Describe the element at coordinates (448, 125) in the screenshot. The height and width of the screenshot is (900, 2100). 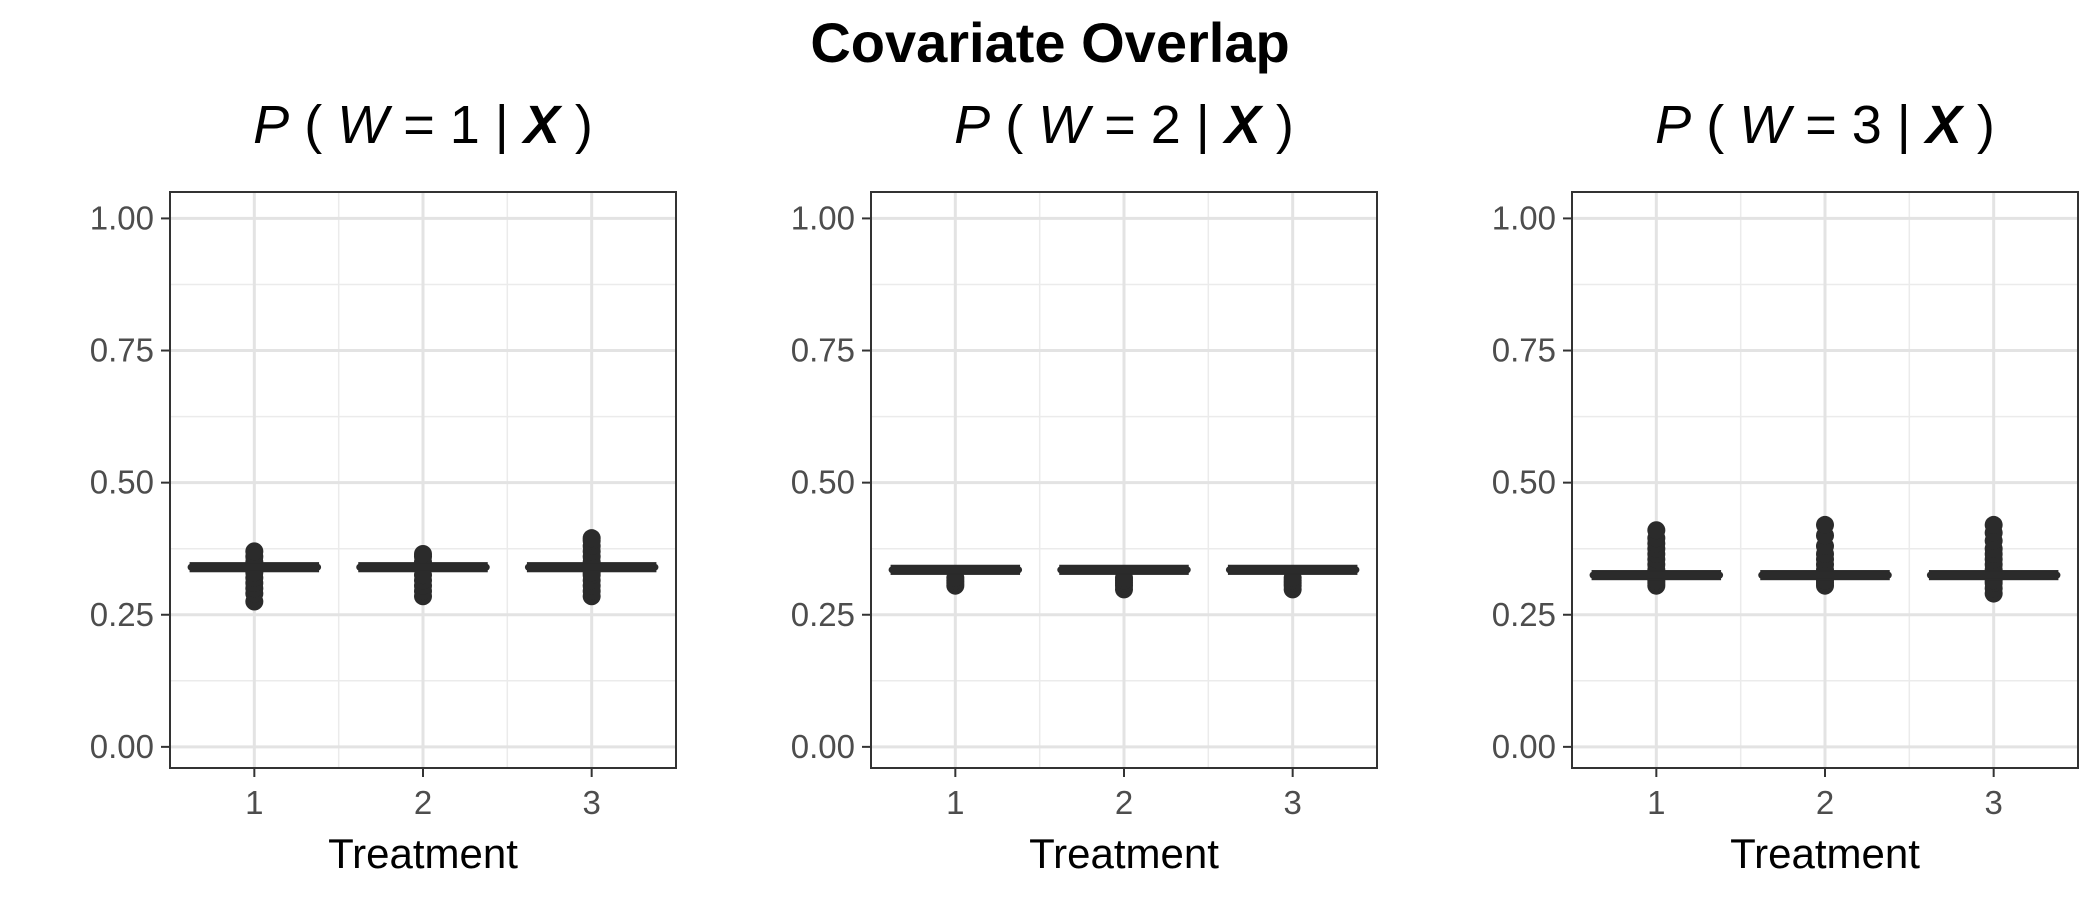
I see `panel-title-part: = 1 |` at that location.